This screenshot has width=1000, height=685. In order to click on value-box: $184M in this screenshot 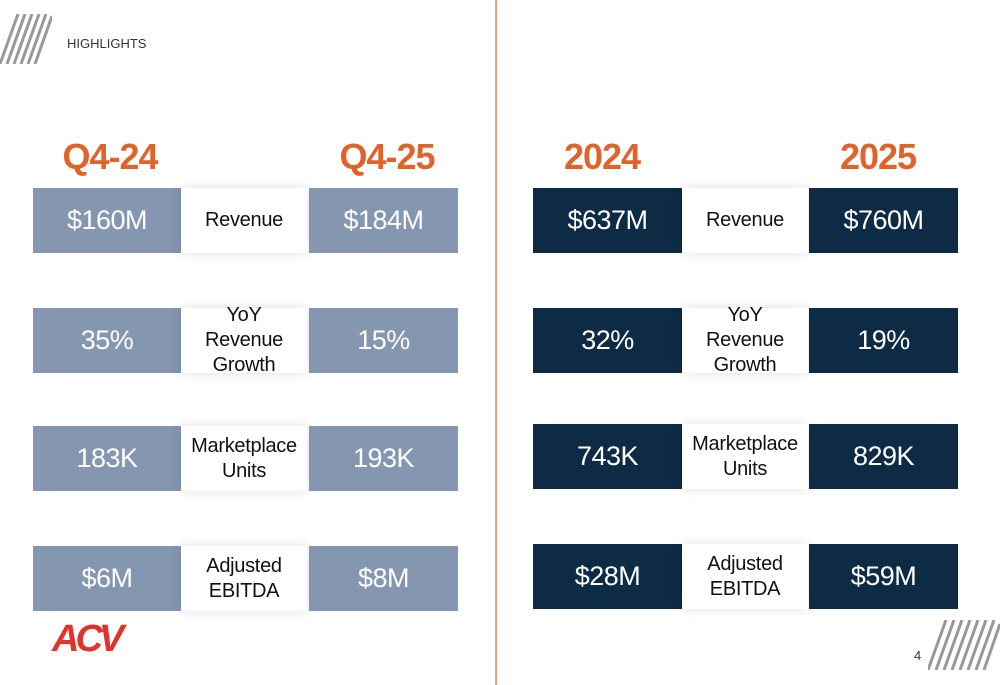, I will do `click(383, 220)`.